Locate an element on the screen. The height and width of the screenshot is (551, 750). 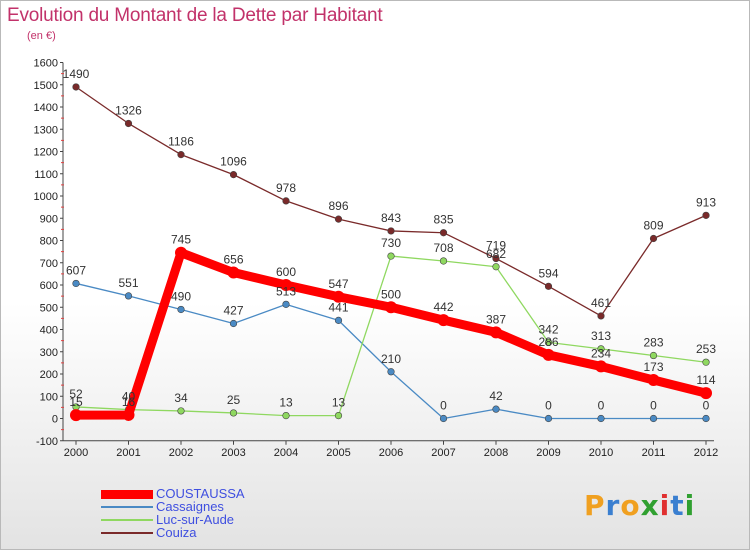
data-label-coustaussa: 600 is located at coordinates (286, 272).